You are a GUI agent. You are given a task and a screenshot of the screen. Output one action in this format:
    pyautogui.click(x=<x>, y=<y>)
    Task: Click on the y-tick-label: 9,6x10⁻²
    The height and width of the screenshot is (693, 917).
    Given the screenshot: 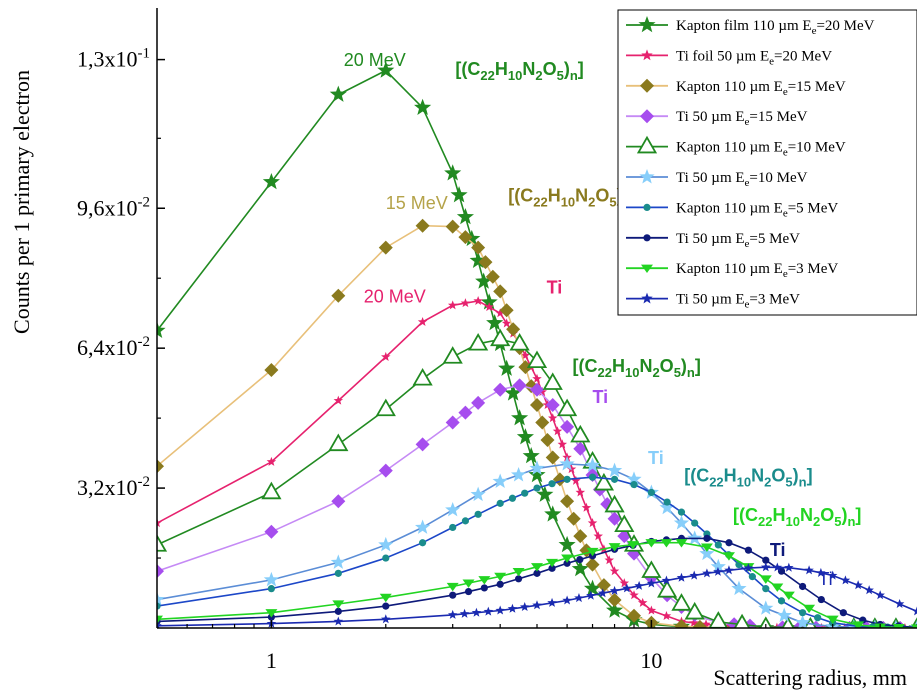 What is the action you would take?
    pyautogui.click(x=113, y=207)
    